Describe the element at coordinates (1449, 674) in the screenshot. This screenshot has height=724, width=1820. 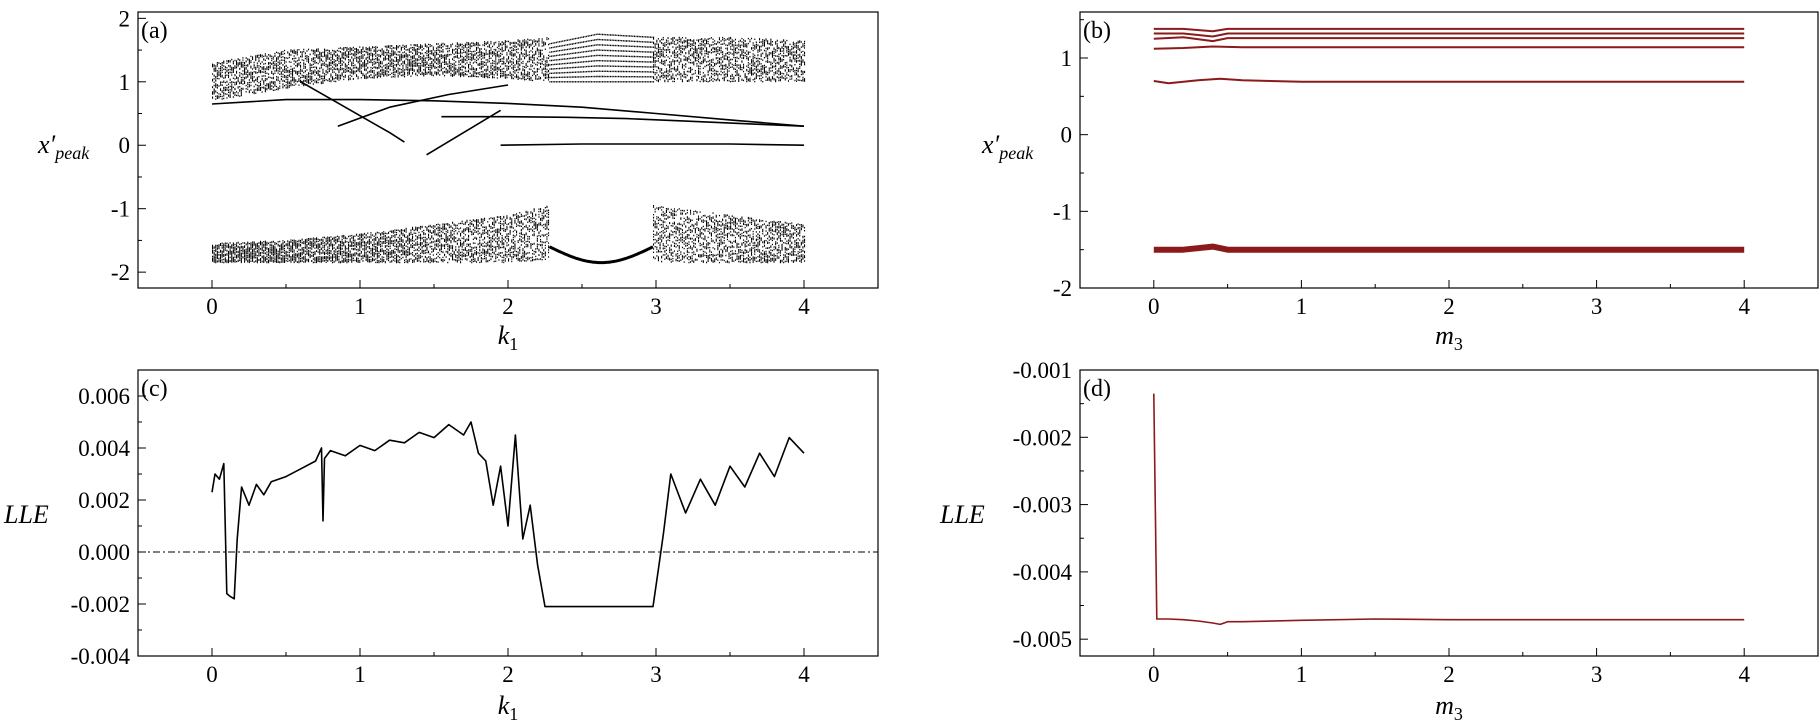
I see `x-tick-label-d: 2` at that location.